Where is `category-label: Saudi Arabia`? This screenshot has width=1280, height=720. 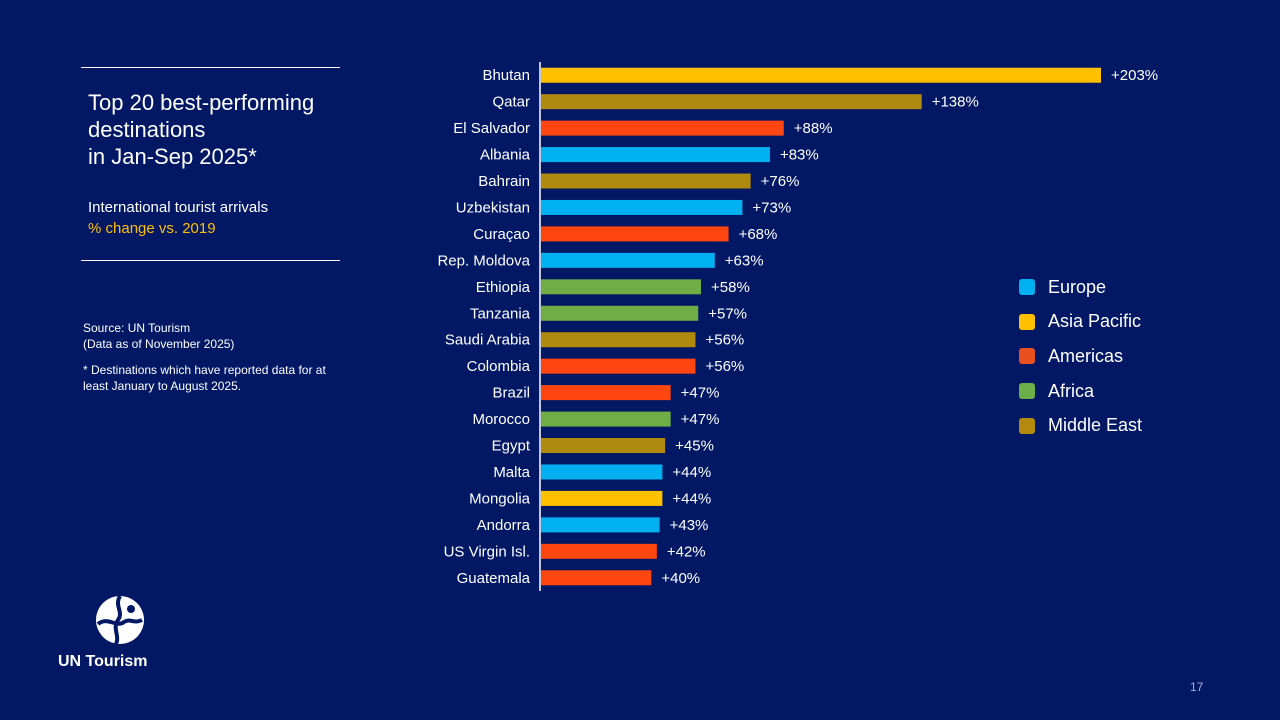 category-label: Saudi Arabia is located at coordinates (488, 340).